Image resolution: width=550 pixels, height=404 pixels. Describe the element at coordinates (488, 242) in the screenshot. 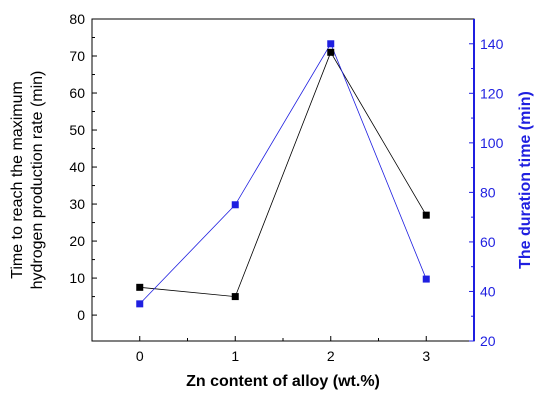

I see `right-tick-label: 60` at that location.